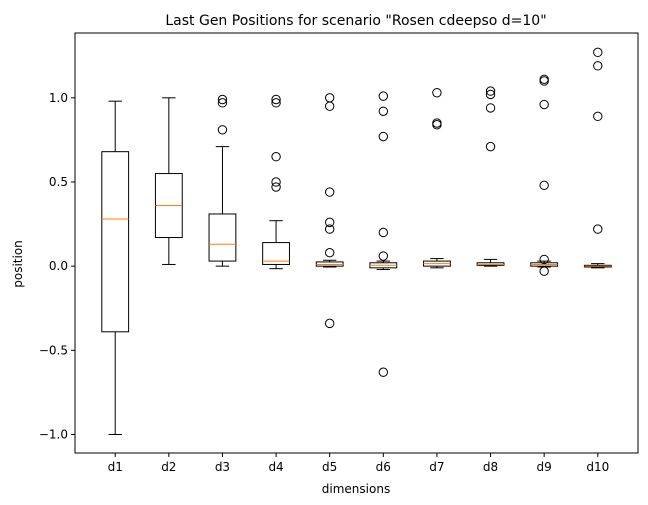 The width and height of the screenshot is (648, 505). What do you see at coordinates (115, 467) in the screenshot?
I see `x-tick-label-d1: d1` at bounding box center [115, 467].